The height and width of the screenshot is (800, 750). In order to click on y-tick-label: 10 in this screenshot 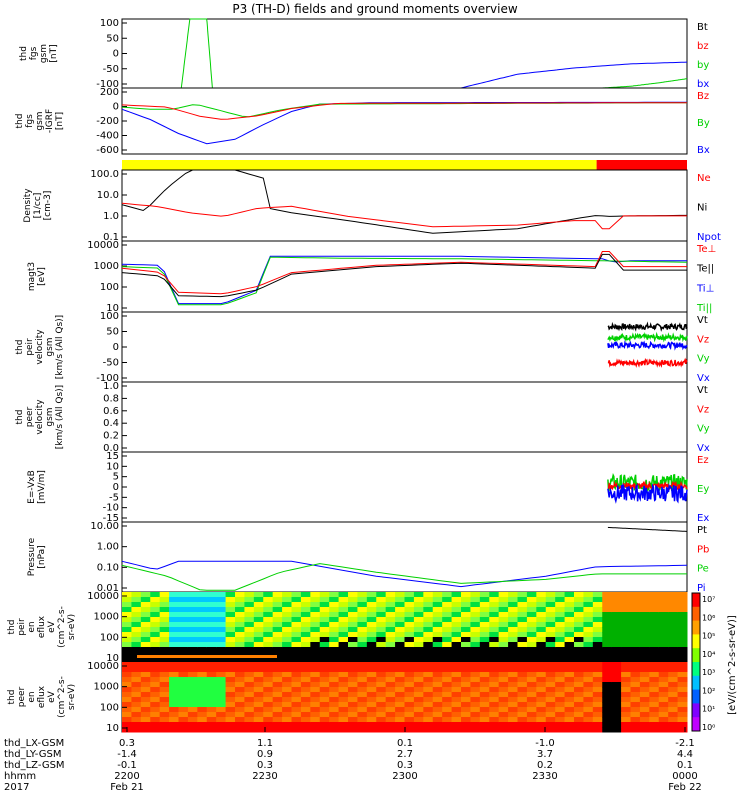, I will do `click(112, 308)`.